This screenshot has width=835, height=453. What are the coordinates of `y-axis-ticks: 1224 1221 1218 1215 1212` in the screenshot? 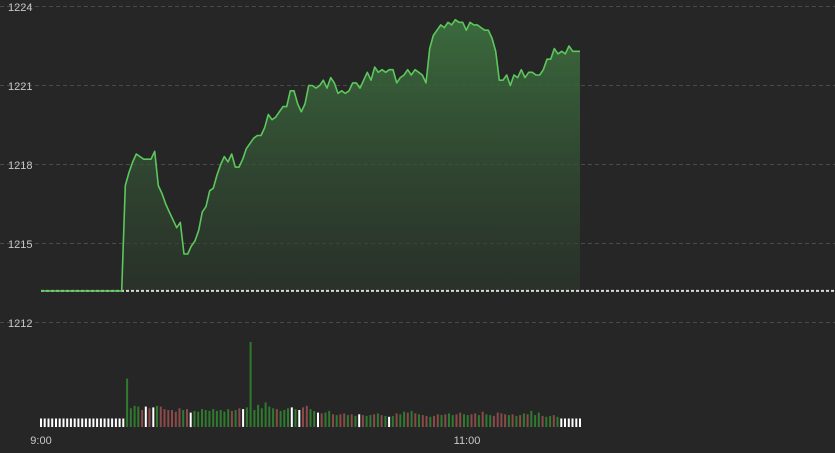 It's located at (20, 166).